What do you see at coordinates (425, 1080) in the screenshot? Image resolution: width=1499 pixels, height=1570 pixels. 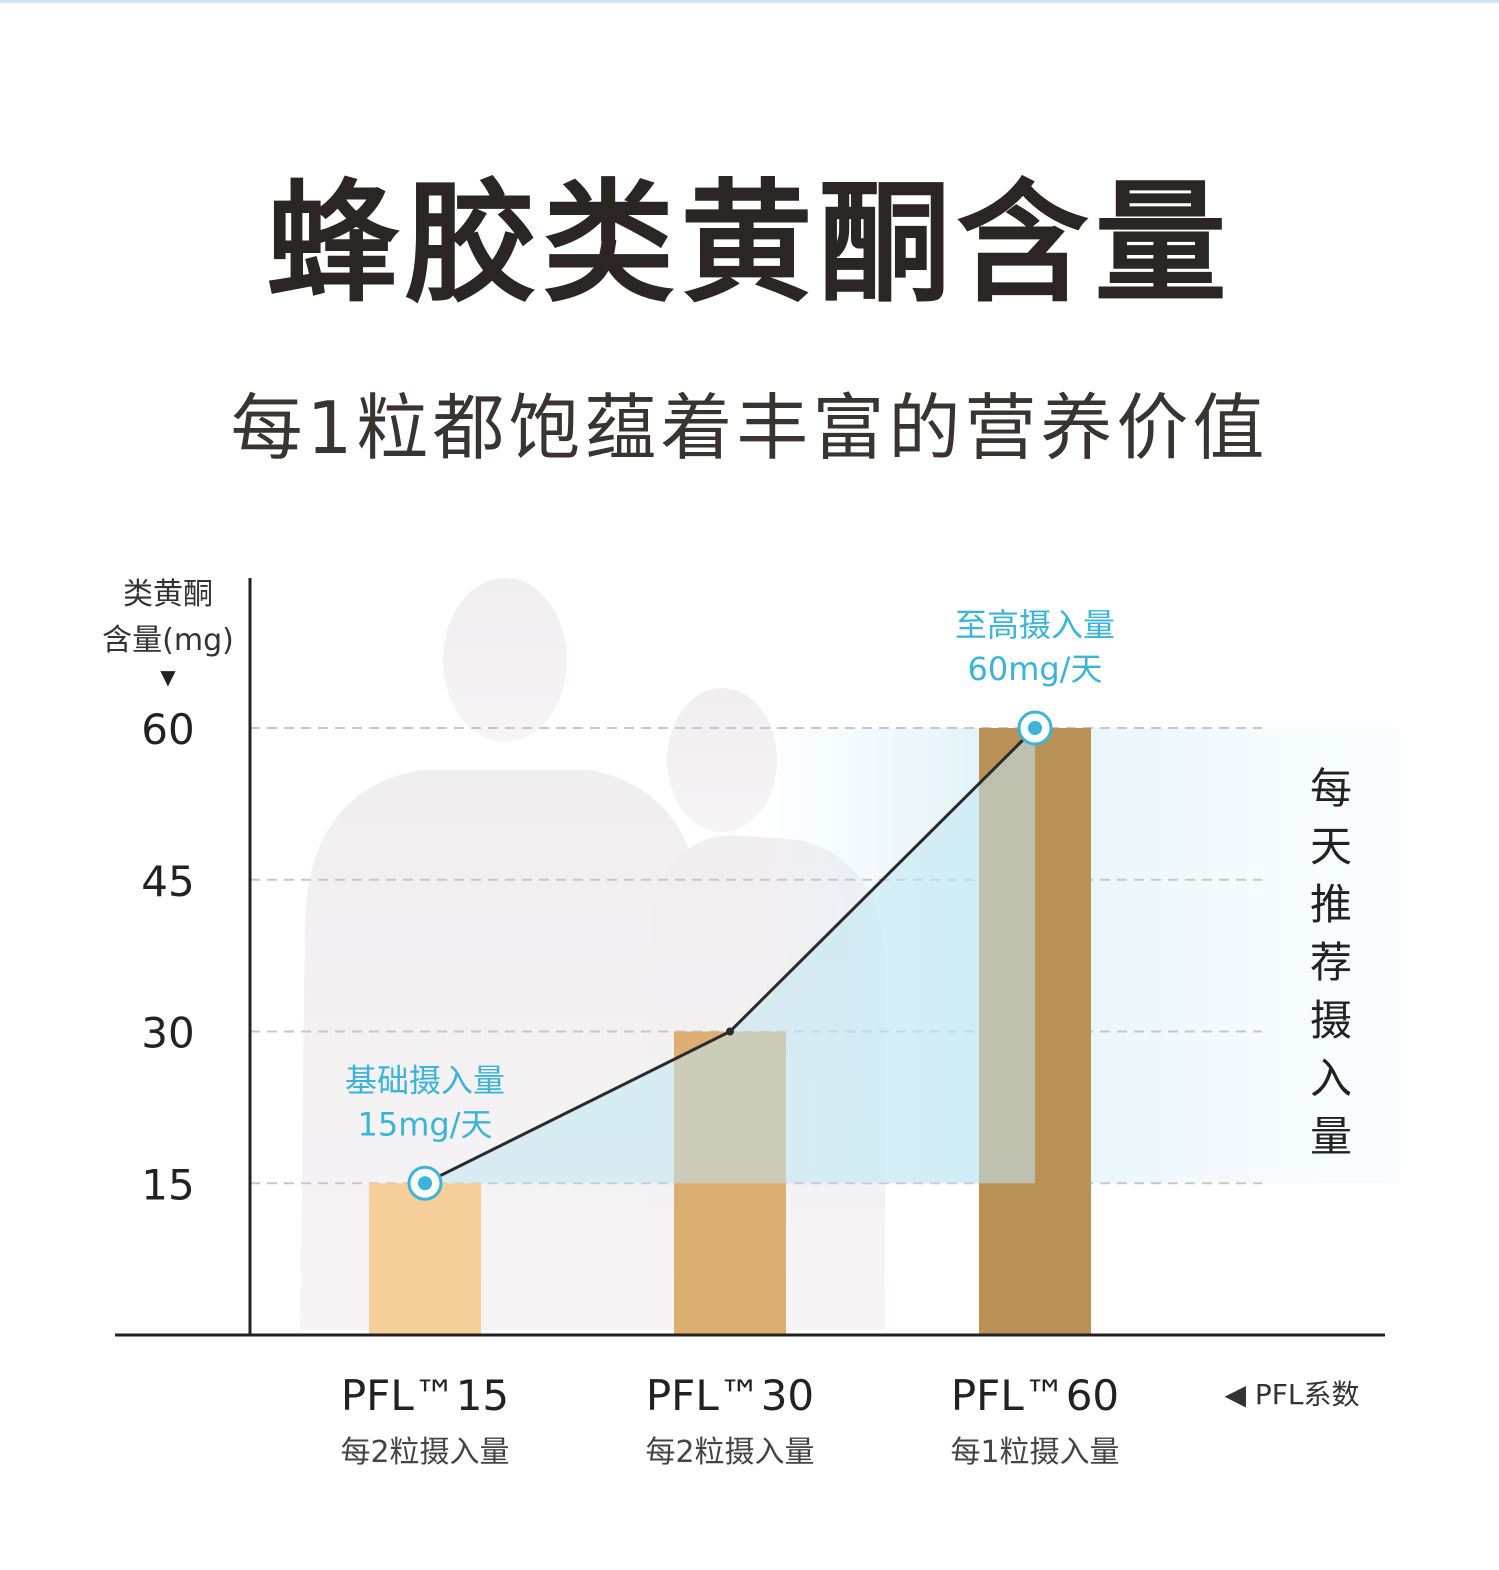 I see `annotation-text: 基础摄入量` at bounding box center [425, 1080].